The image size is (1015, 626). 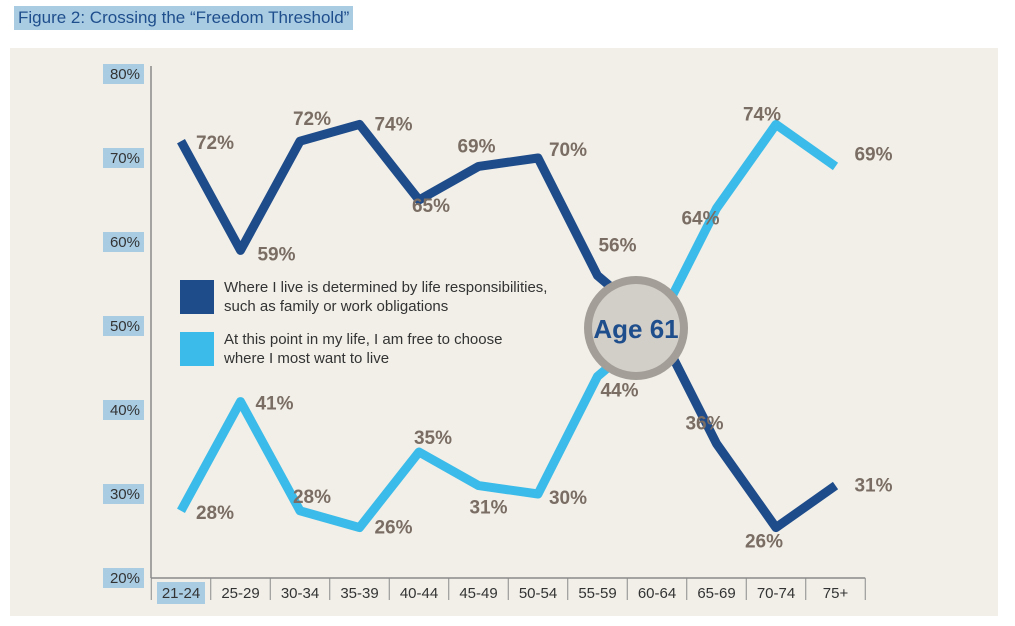 I want to click on x-tick-highlight, so click(x=181, y=593).